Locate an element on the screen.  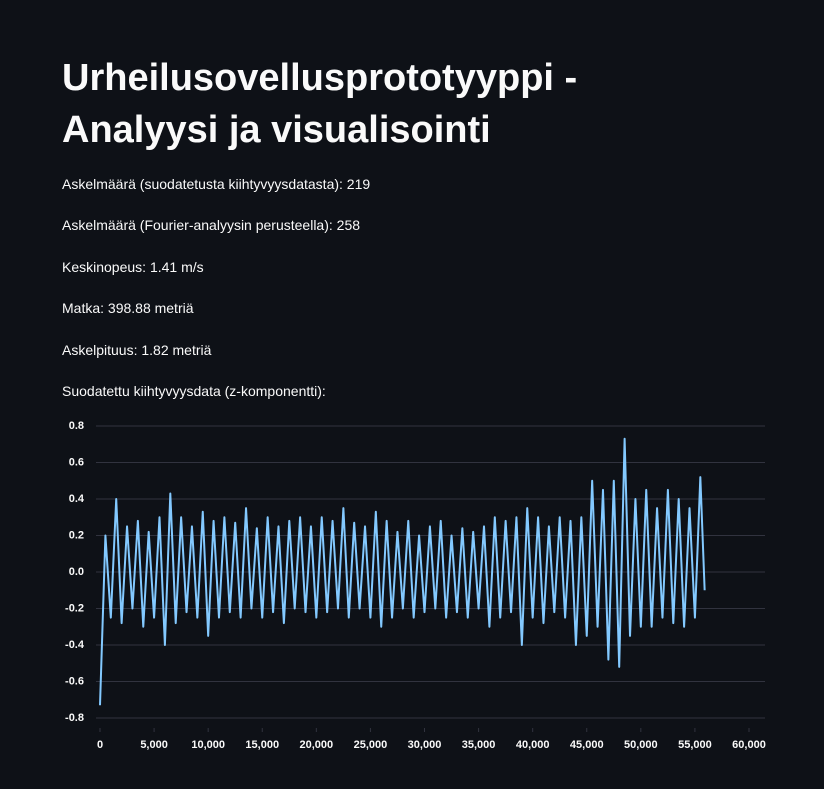
x-tick-label: 40,000 is located at coordinates (533, 745).